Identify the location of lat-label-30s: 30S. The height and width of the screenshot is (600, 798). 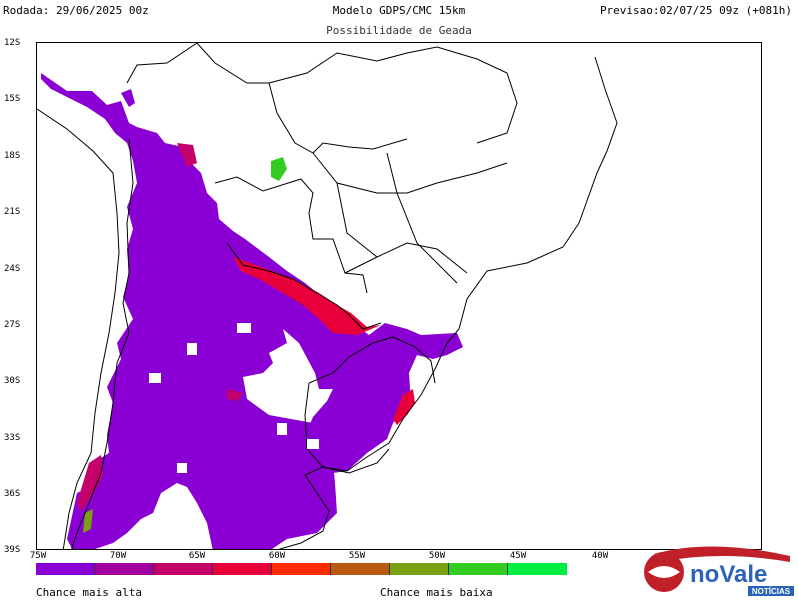
(12, 381).